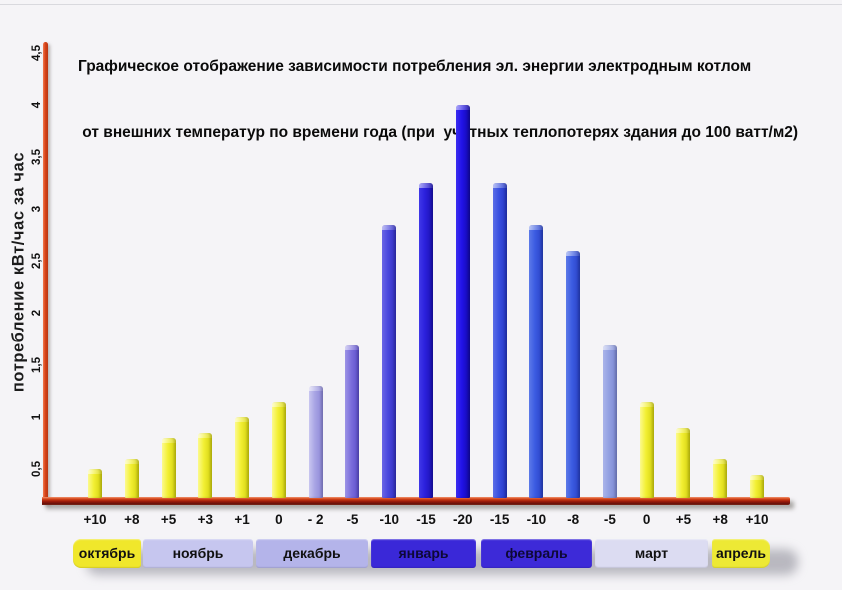 This screenshot has height=590, width=842. Describe the element at coordinates (205, 519) in the screenshot. I see `x-tick-label: +3` at that location.